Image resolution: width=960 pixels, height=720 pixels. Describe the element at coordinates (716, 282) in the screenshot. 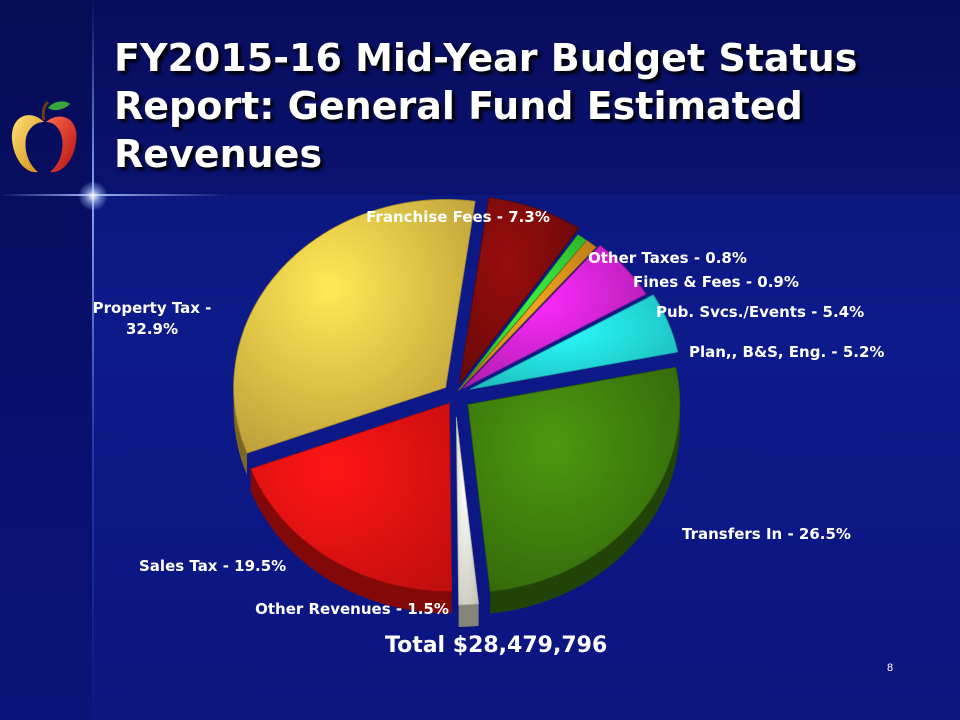

I see `pie-slice-label: Fines & Fees - 0.9%` at that location.